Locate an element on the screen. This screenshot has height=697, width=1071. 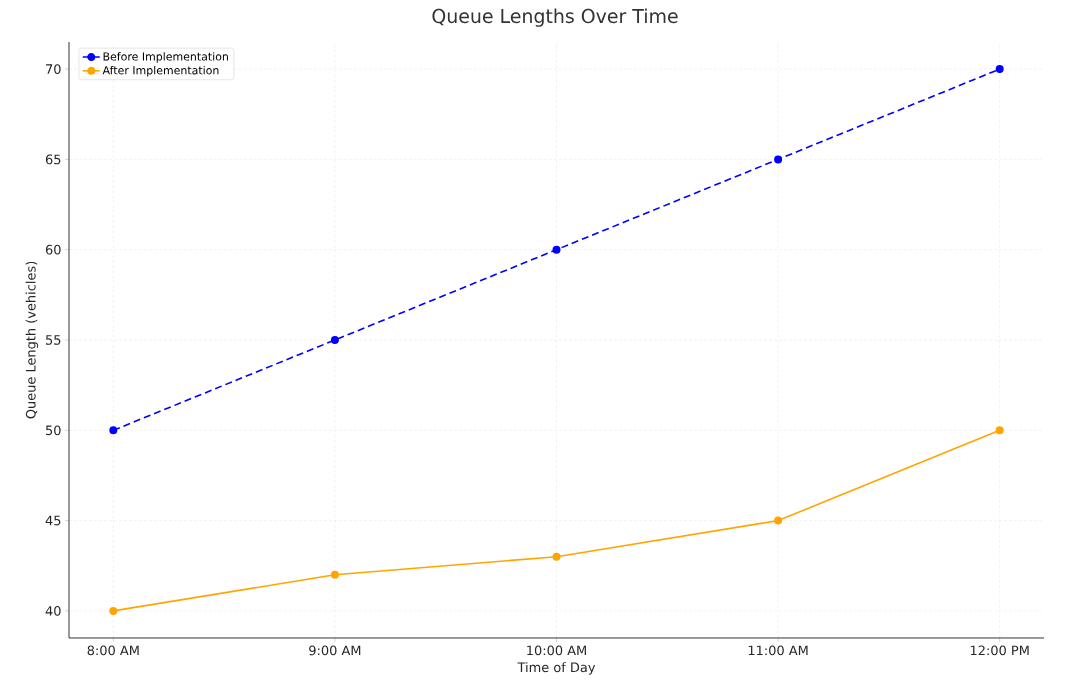
legend-label: Before Implementation is located at coordinates (165, 57).